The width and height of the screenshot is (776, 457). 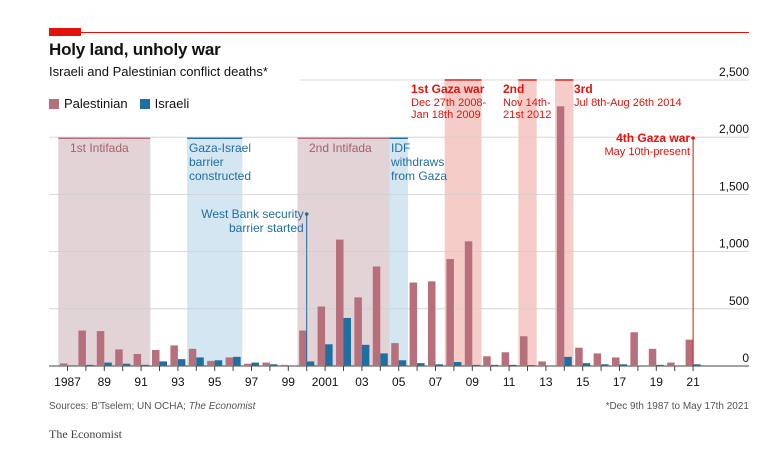 What do you see at coordinates (579, 356) in the screenshot?
I see `bar-palestinian-2015` at bounding box center [579, 356].